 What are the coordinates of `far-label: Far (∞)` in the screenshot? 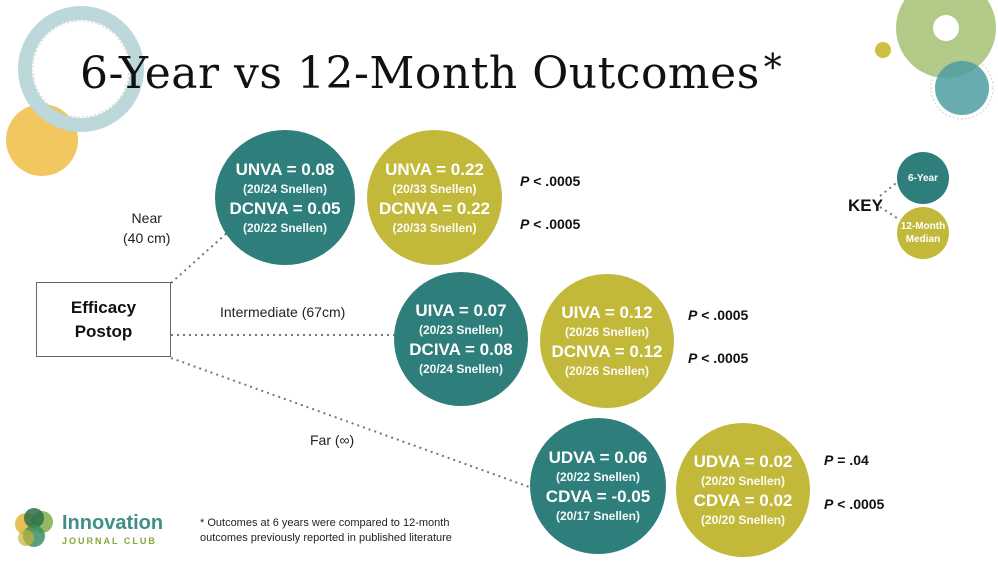 It's located at (332, 440).